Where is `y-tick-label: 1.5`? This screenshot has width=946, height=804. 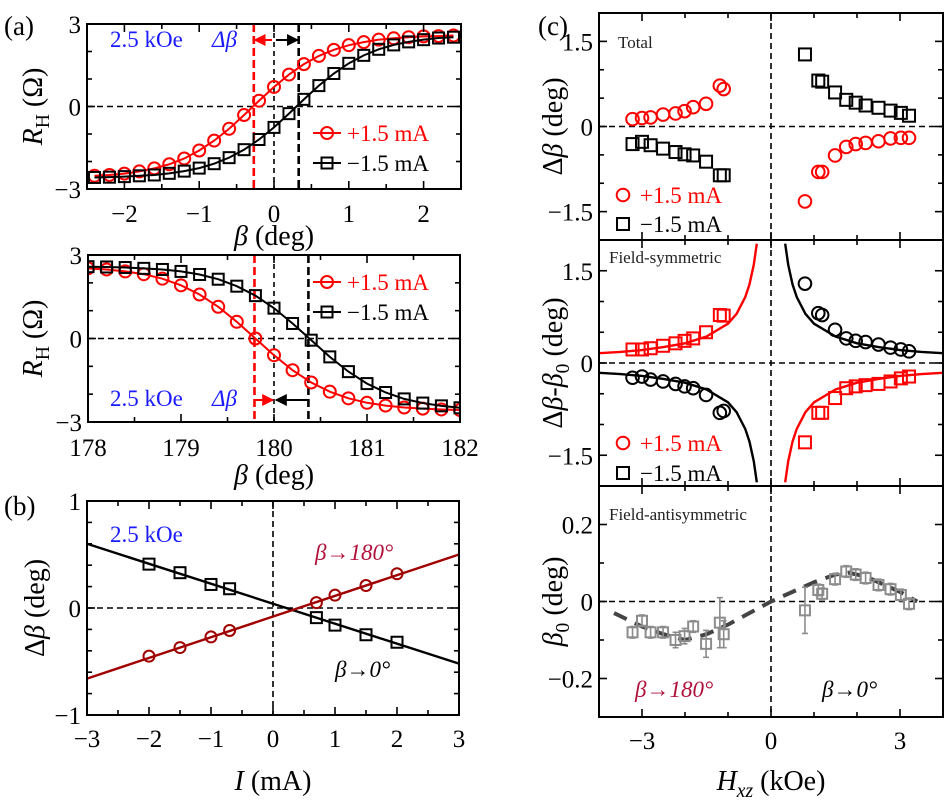 y-tick-label: 1.5 is located at coordinates (577, 42).